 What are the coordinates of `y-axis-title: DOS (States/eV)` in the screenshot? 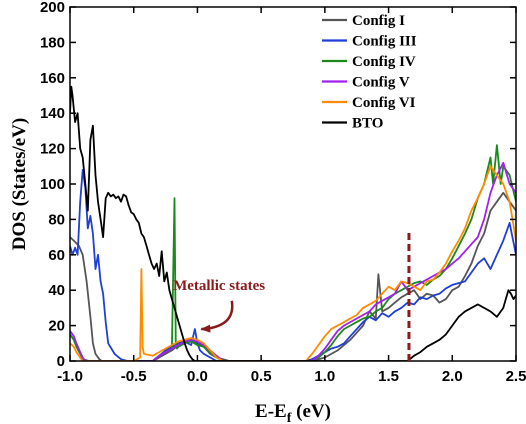 It's located at (19, 184).